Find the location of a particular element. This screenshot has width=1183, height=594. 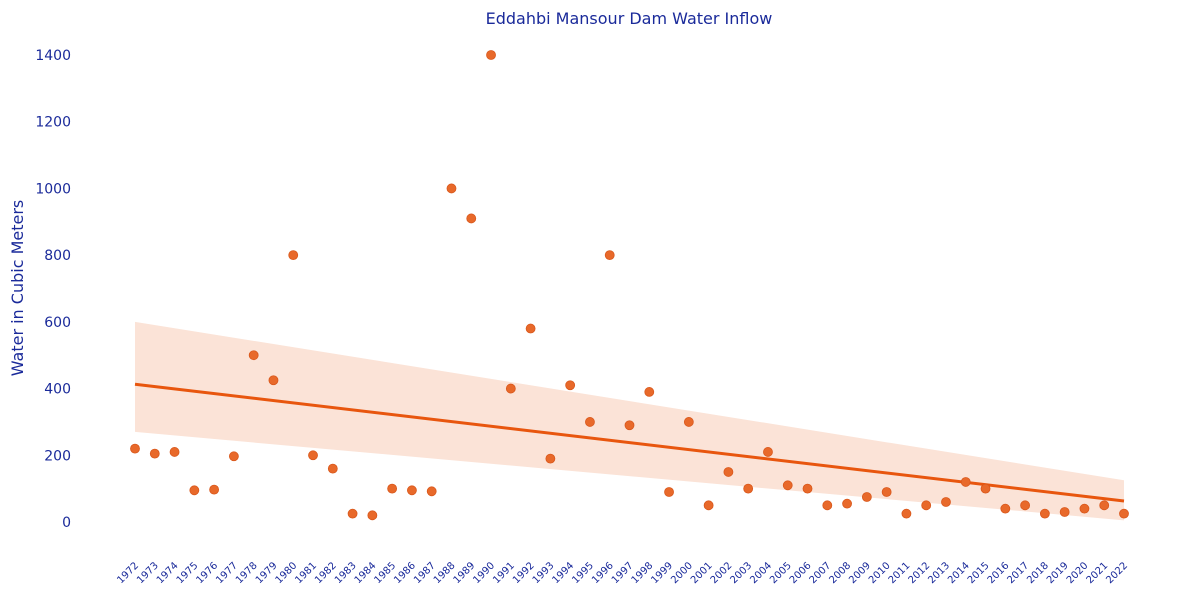

x-tick-label: 1981 is located at coordinates (306, 573).